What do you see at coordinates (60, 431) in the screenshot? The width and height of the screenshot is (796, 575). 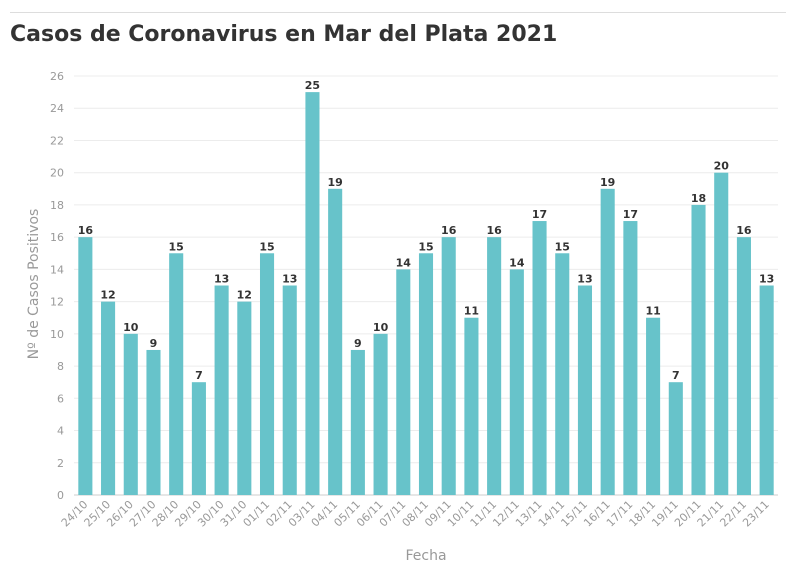 I see `y-tick-label: 4` at bounding box center [60, 431].